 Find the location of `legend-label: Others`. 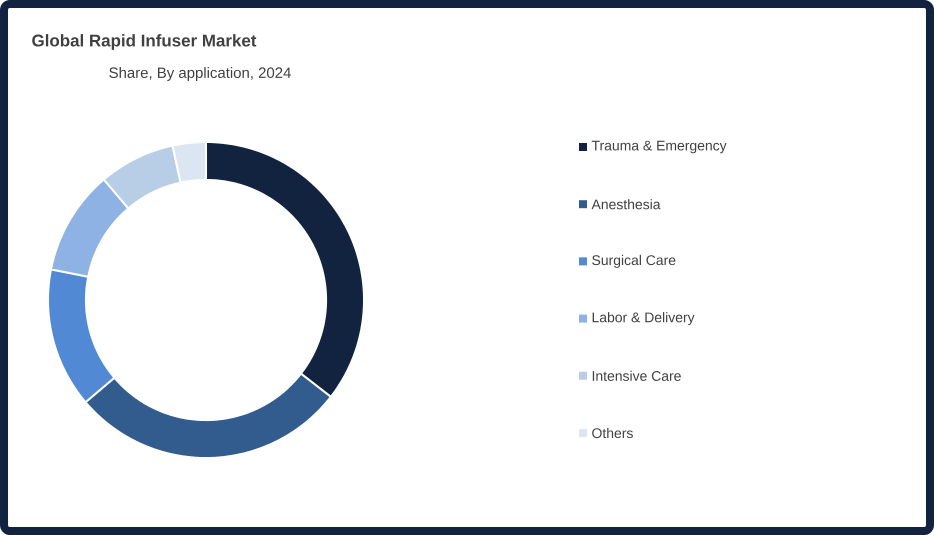

legend-label: Others is located at coordinates (612, 433).